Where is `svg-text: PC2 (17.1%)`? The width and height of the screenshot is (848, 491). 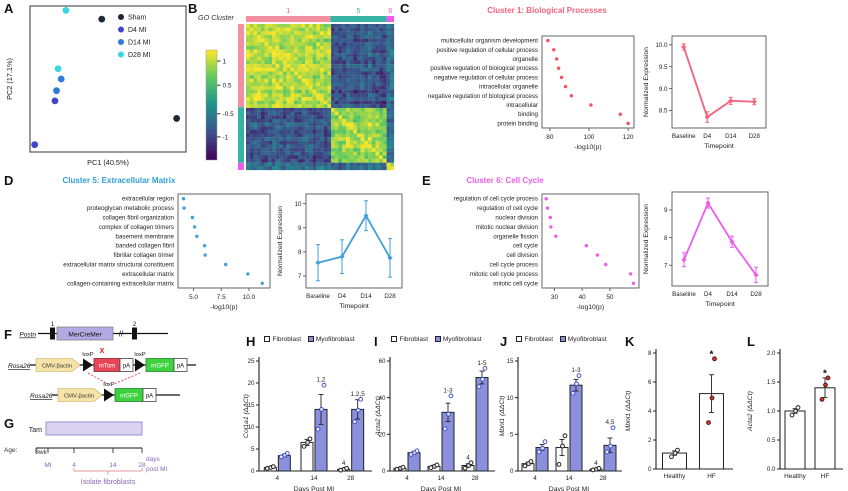
svg-text: PC2 (17.1%) is located at coordinates (9, 79).